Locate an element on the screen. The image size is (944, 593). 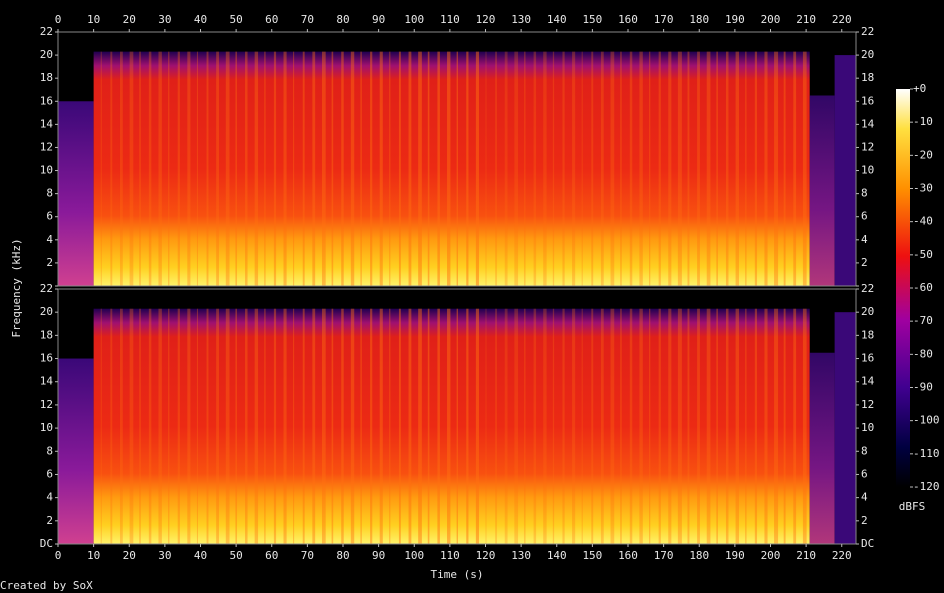
y-tick-label: 14 is located at coordinates (47, 123).